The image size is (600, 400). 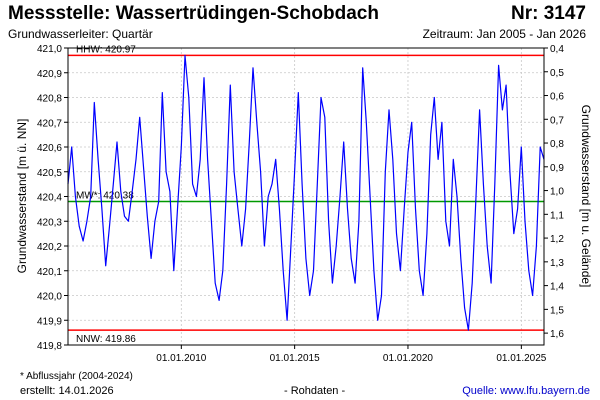 I want to click on left-tick-label: 420,9, so click(x=49, y=74).